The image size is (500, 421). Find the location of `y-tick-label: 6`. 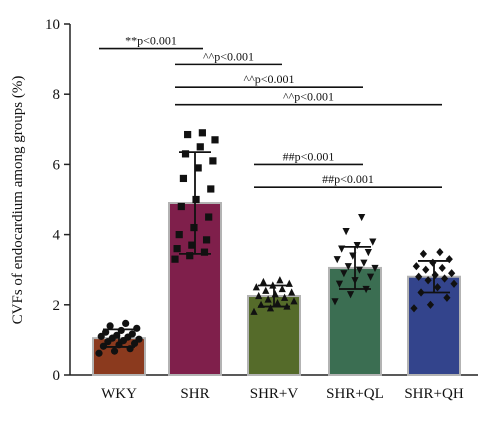

y-tick-label: 6 is located at coordinates (57, 165).